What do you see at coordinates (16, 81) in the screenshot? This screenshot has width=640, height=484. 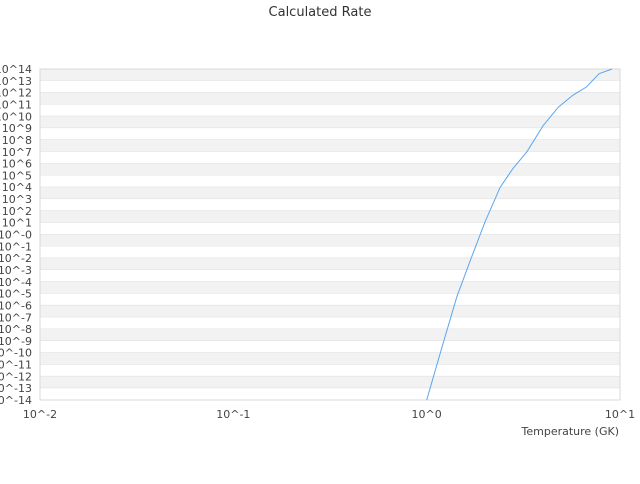 I see `y-tick-label: 10^13` at bounding box center [16, 81].